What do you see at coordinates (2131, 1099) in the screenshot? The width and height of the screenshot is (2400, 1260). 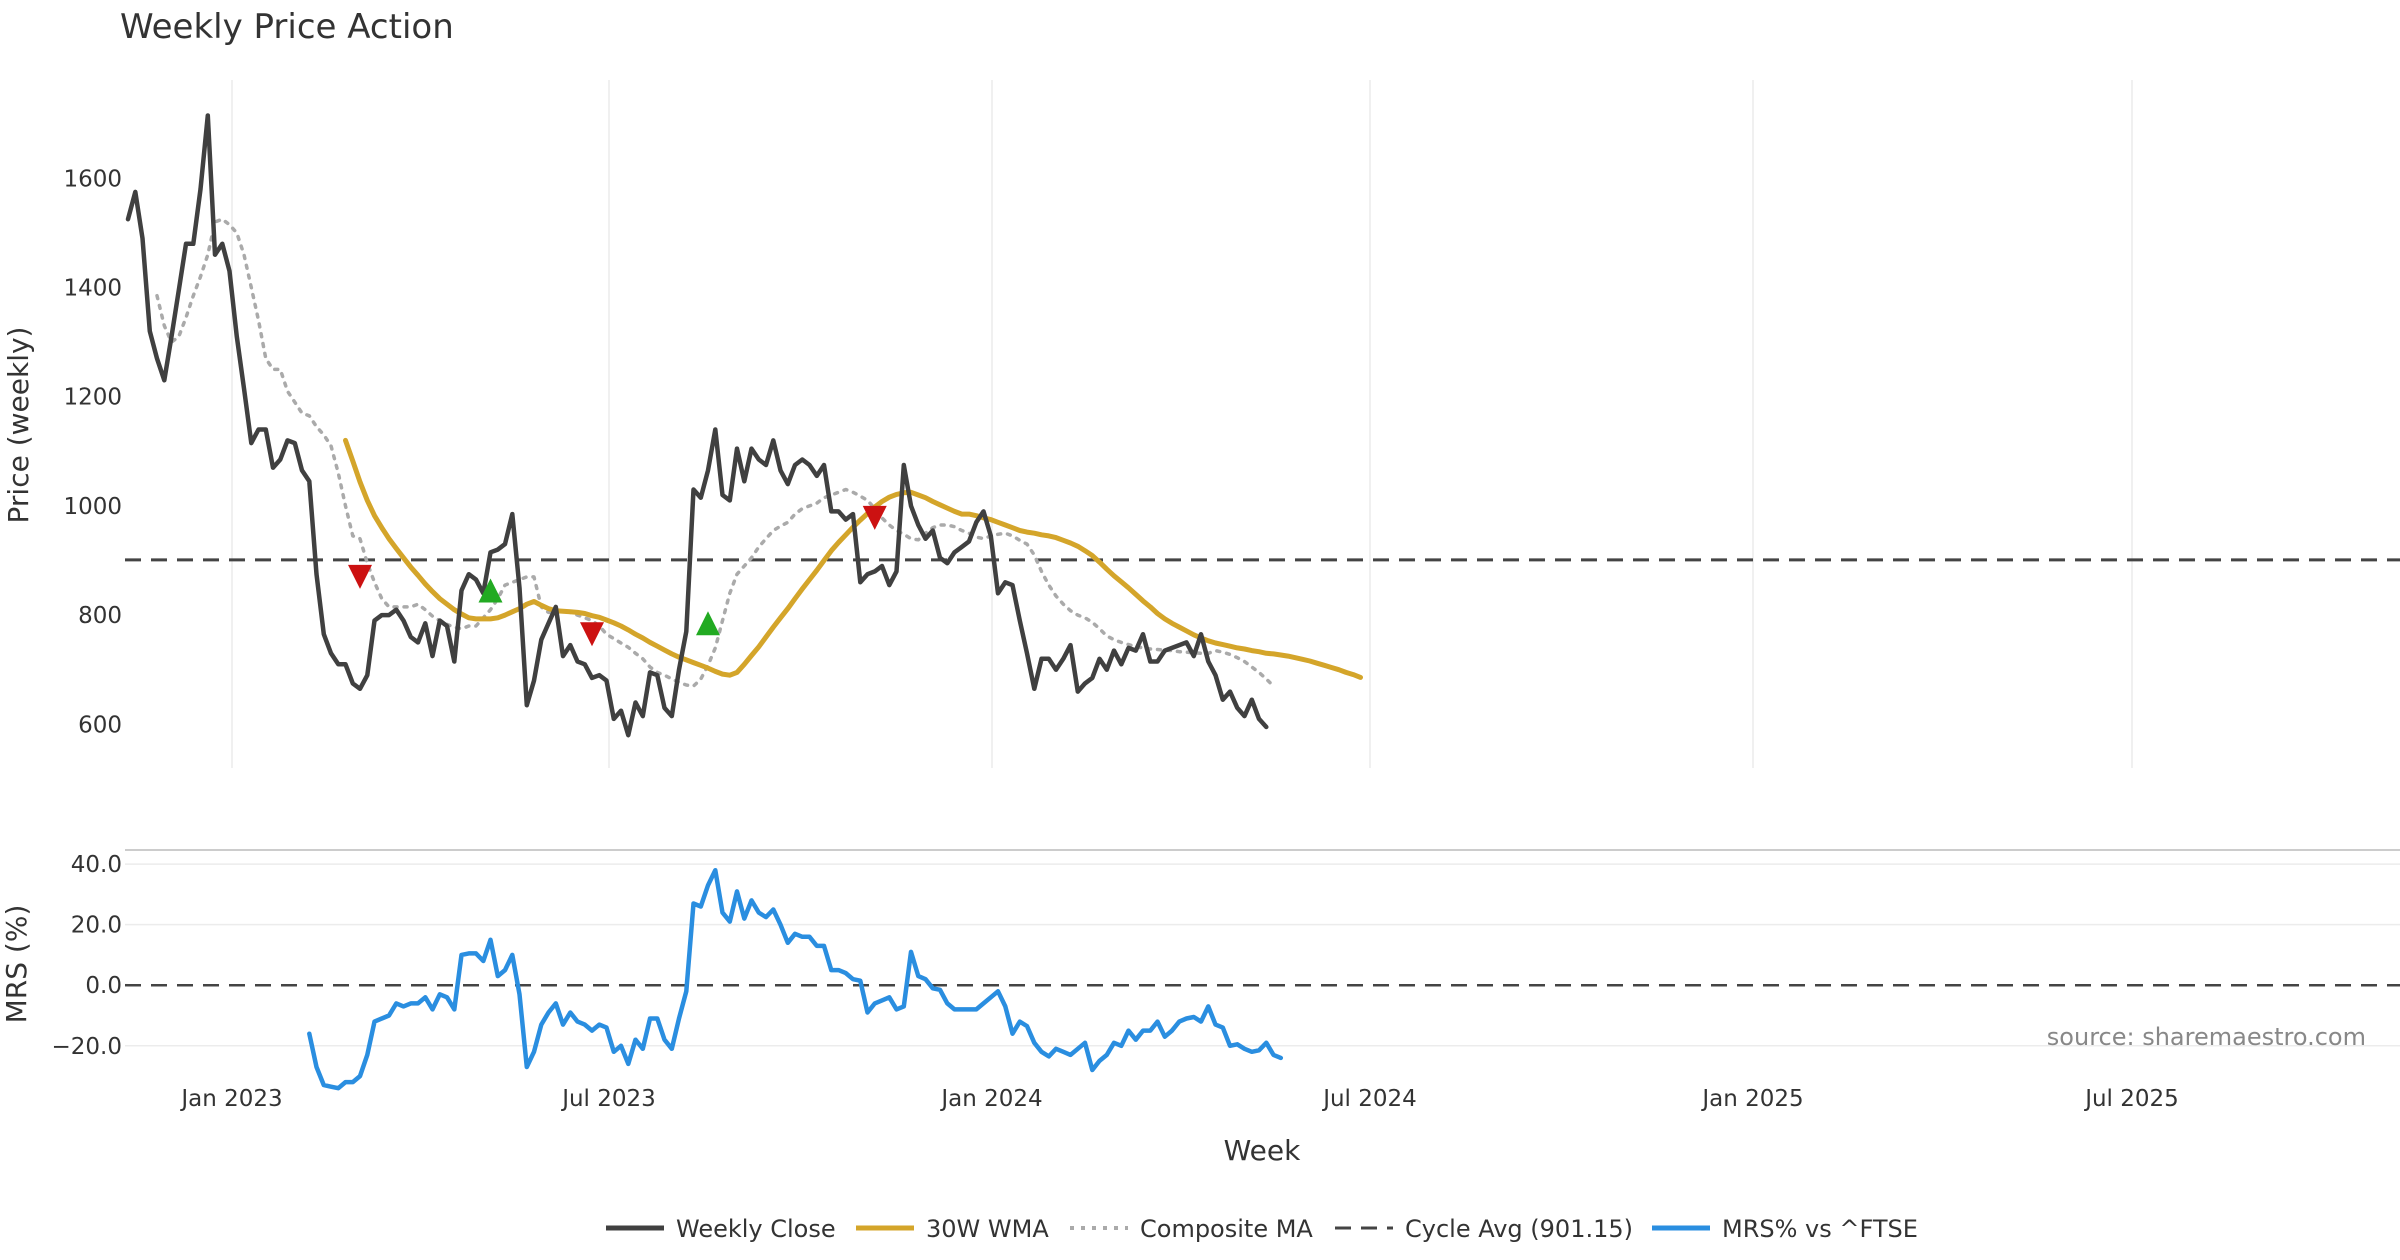 I see `x-tick-jul-2025: Jul 2025` at bounding box center [2131, 1099].